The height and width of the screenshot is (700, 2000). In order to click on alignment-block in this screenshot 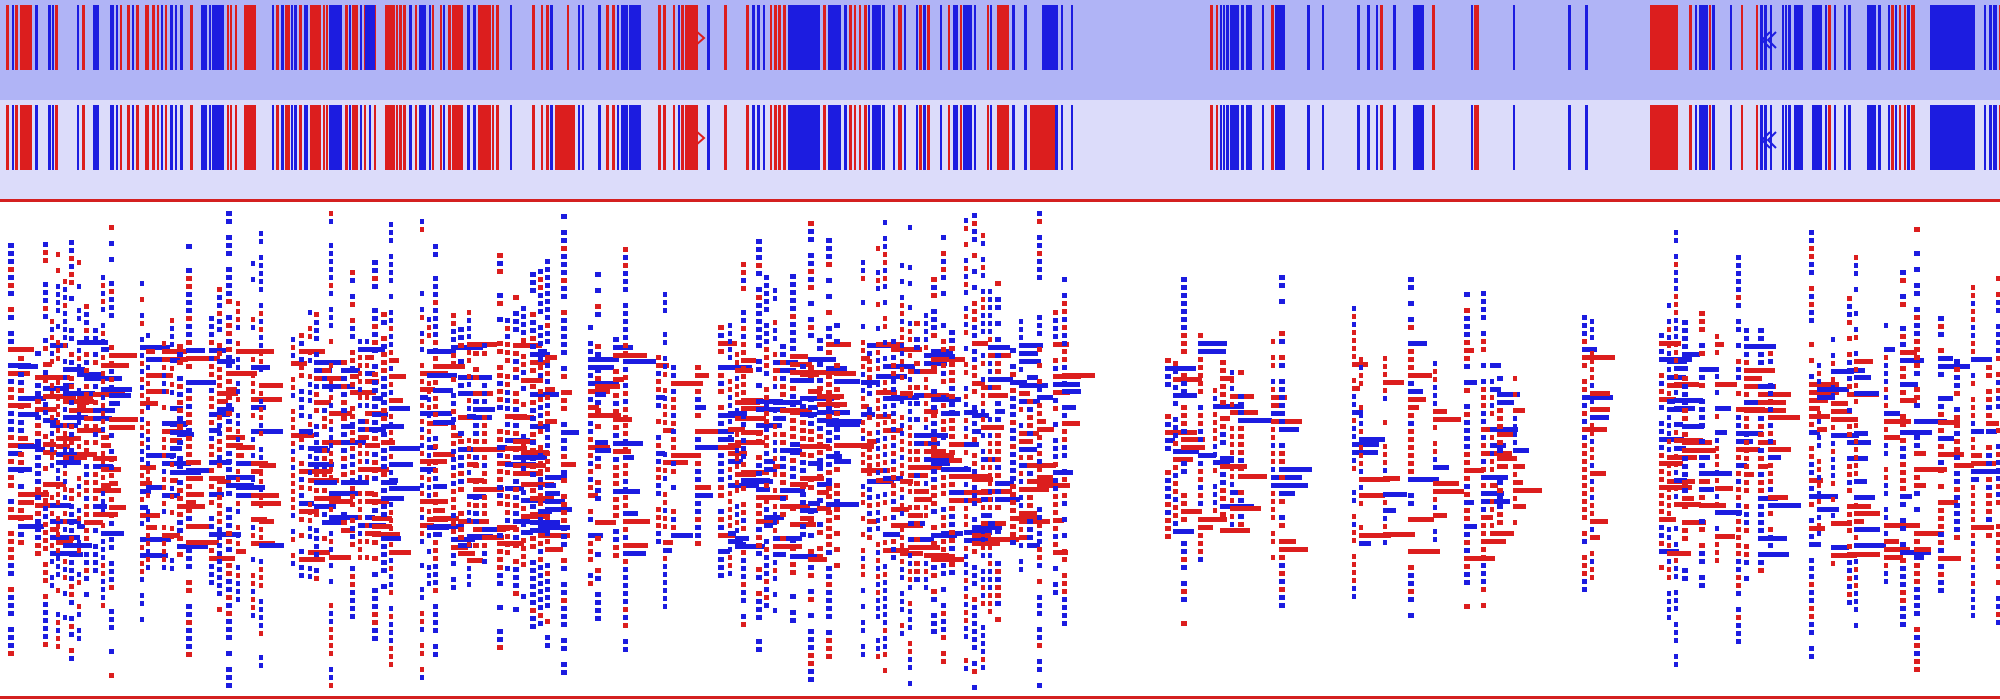, I will do `click(1952, 137)`.